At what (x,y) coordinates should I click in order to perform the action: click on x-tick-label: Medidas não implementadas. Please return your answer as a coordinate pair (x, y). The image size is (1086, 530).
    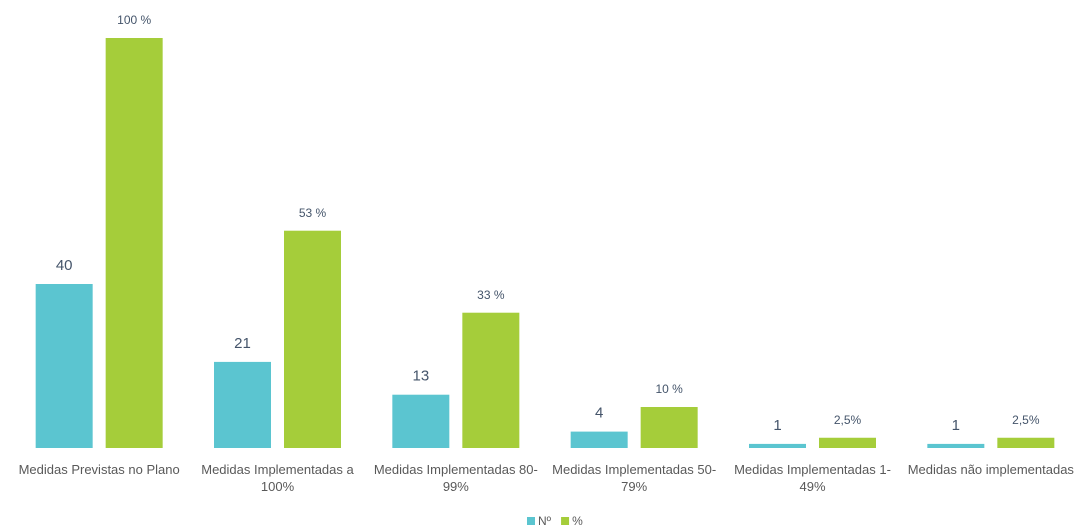
    Looking at the image, I should click on (990, 469).